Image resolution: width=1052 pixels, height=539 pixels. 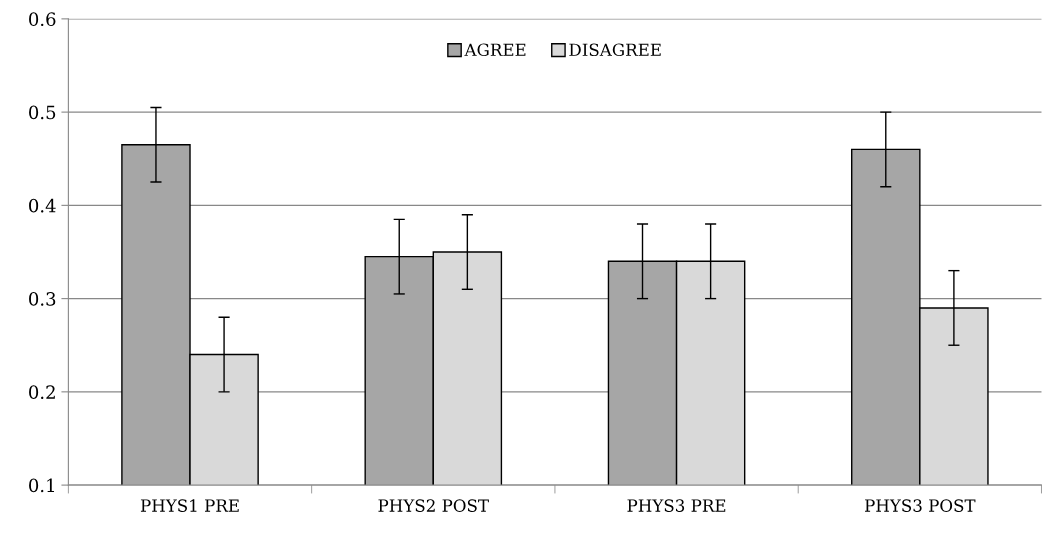 I want to click on y-tick-label: 0.6, so click(x=42, y=19).